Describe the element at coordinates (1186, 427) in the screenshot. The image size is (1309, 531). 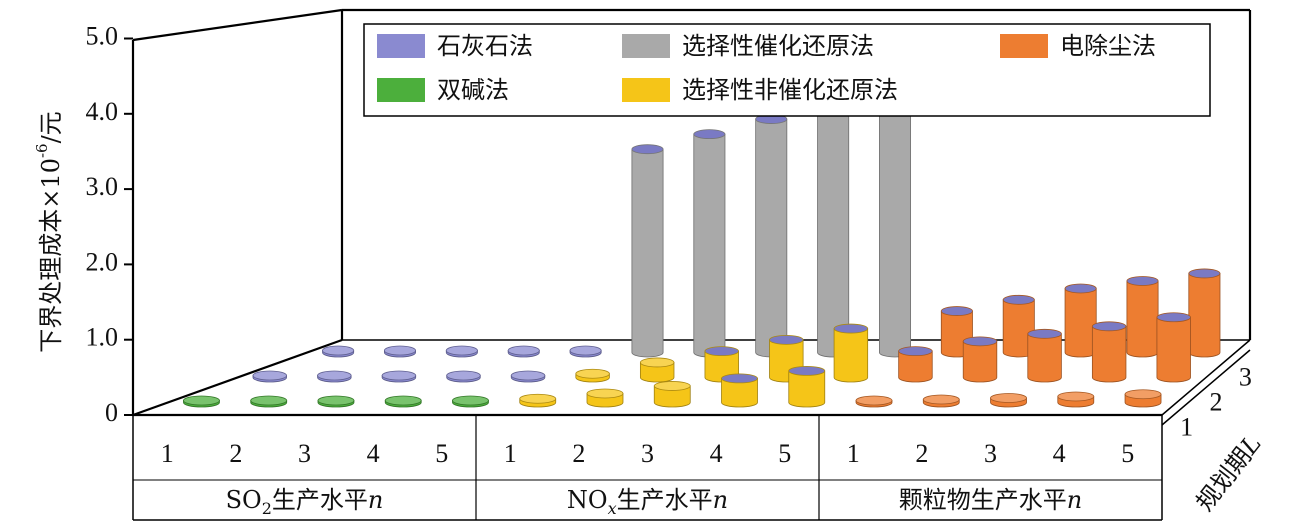
I see `z-tick-label: 1` at that location.